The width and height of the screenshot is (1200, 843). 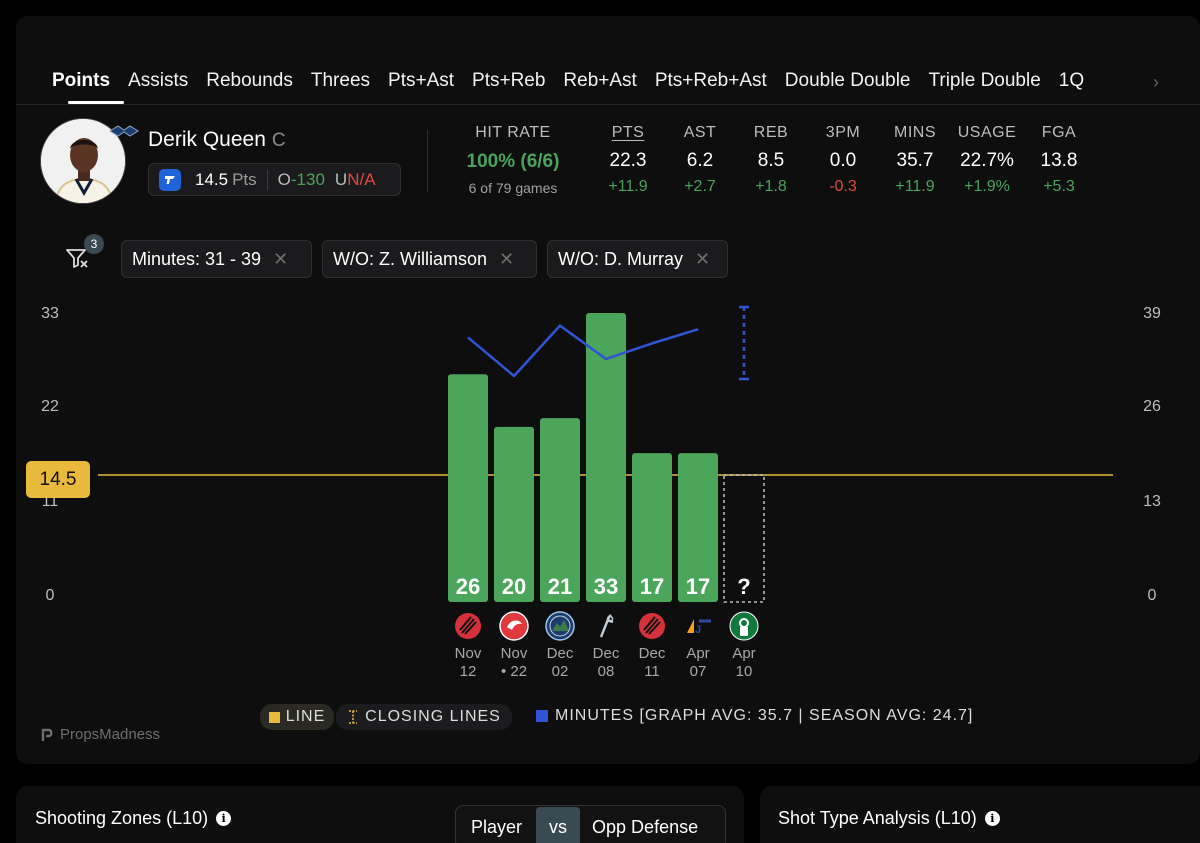 I want to click on active-tab-indicator, so click(x=96, y=102).